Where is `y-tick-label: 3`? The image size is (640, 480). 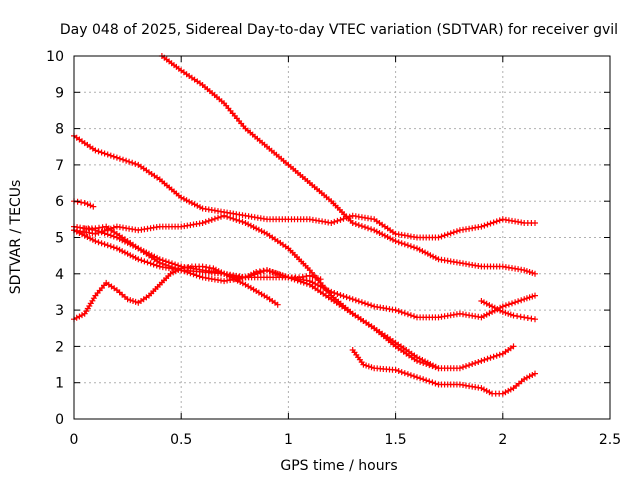
y-tick-label: 3 is located at coordinates (59, 311).